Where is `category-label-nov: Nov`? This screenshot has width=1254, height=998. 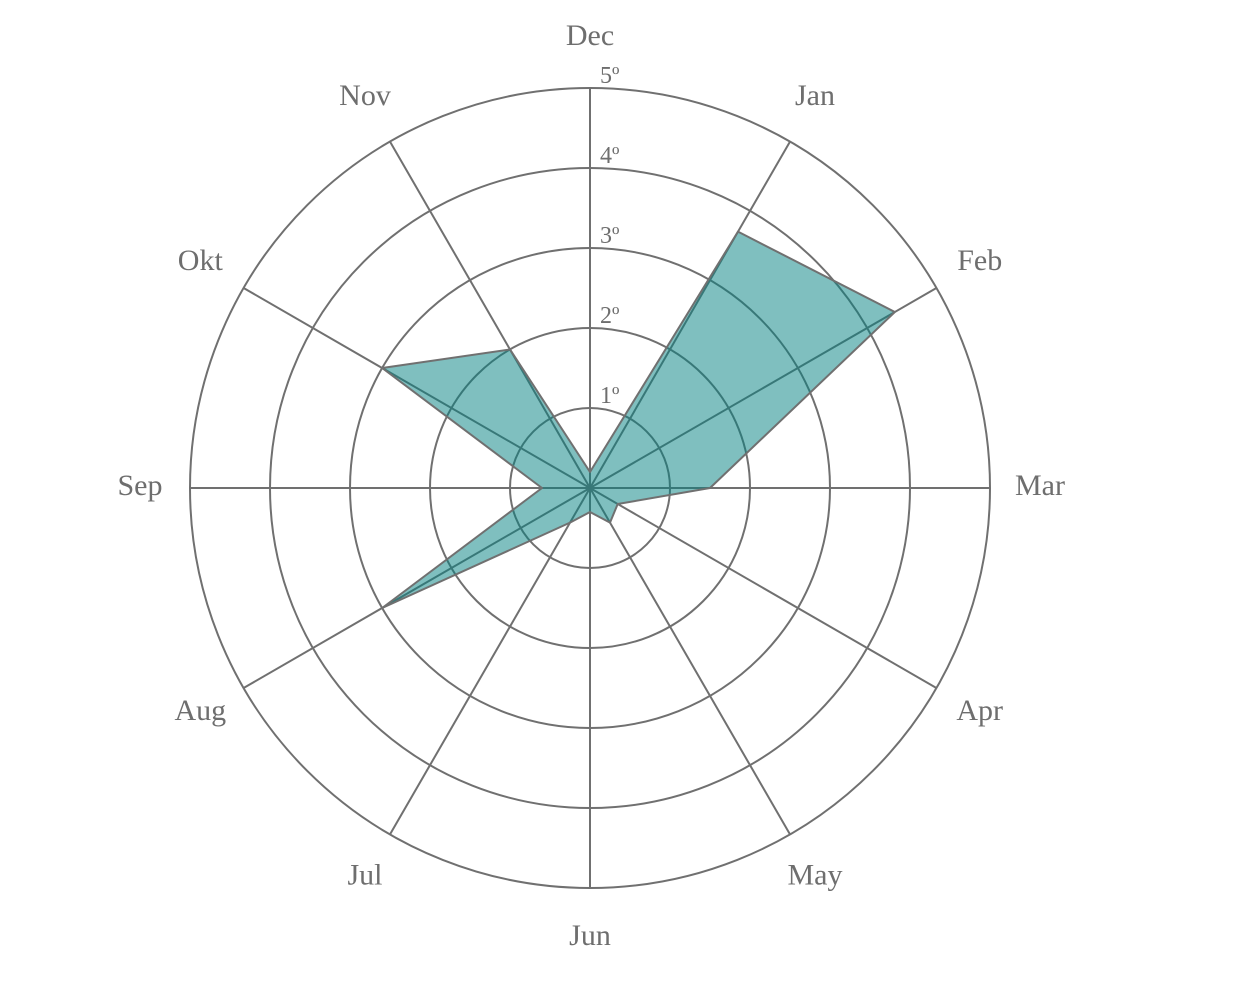
category-label-nov: Nov is located at coordinates (365, 95).